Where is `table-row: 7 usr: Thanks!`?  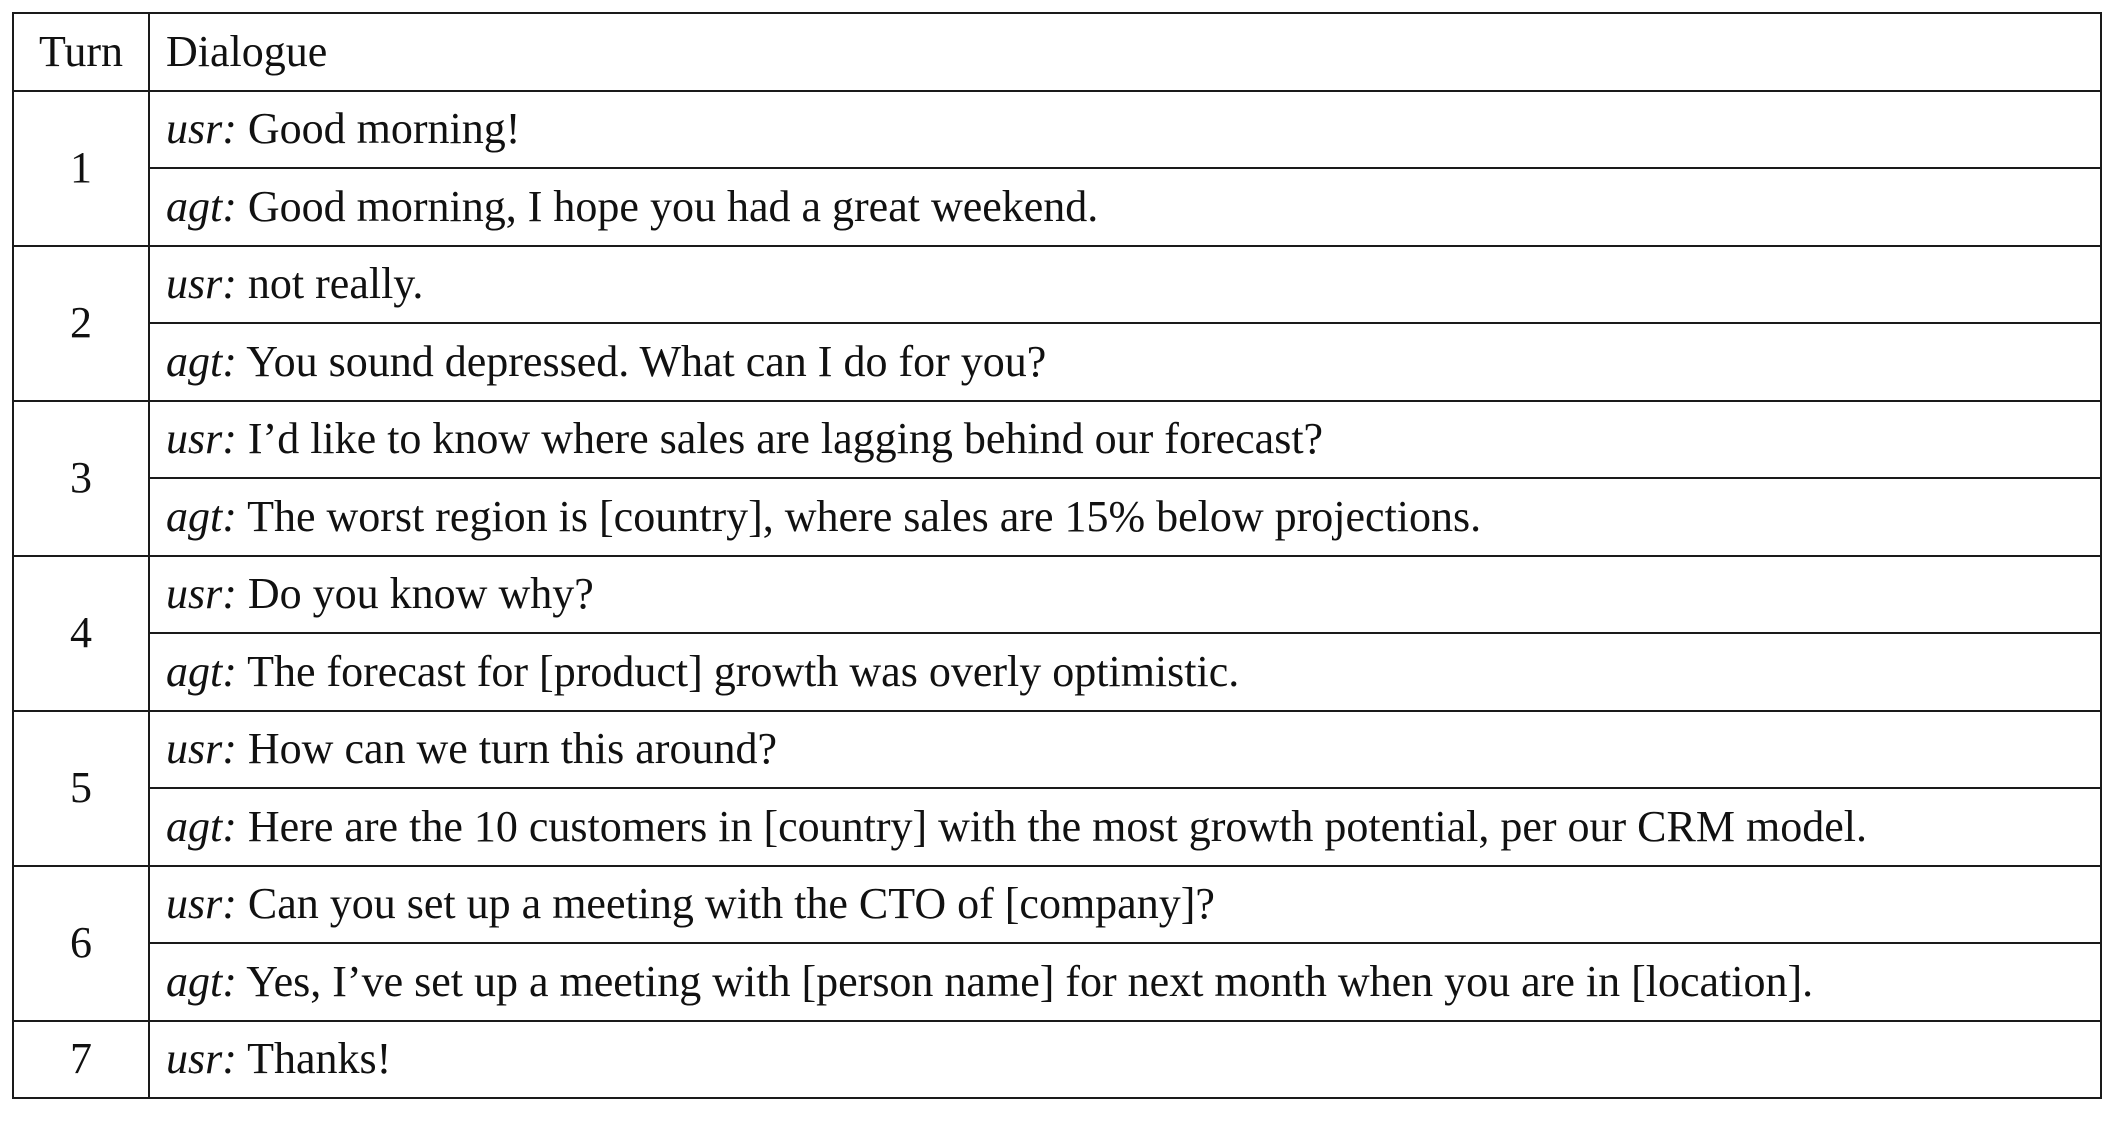 table-row: 7 usr: Thanks! is located at coordinates (1057, 1059).